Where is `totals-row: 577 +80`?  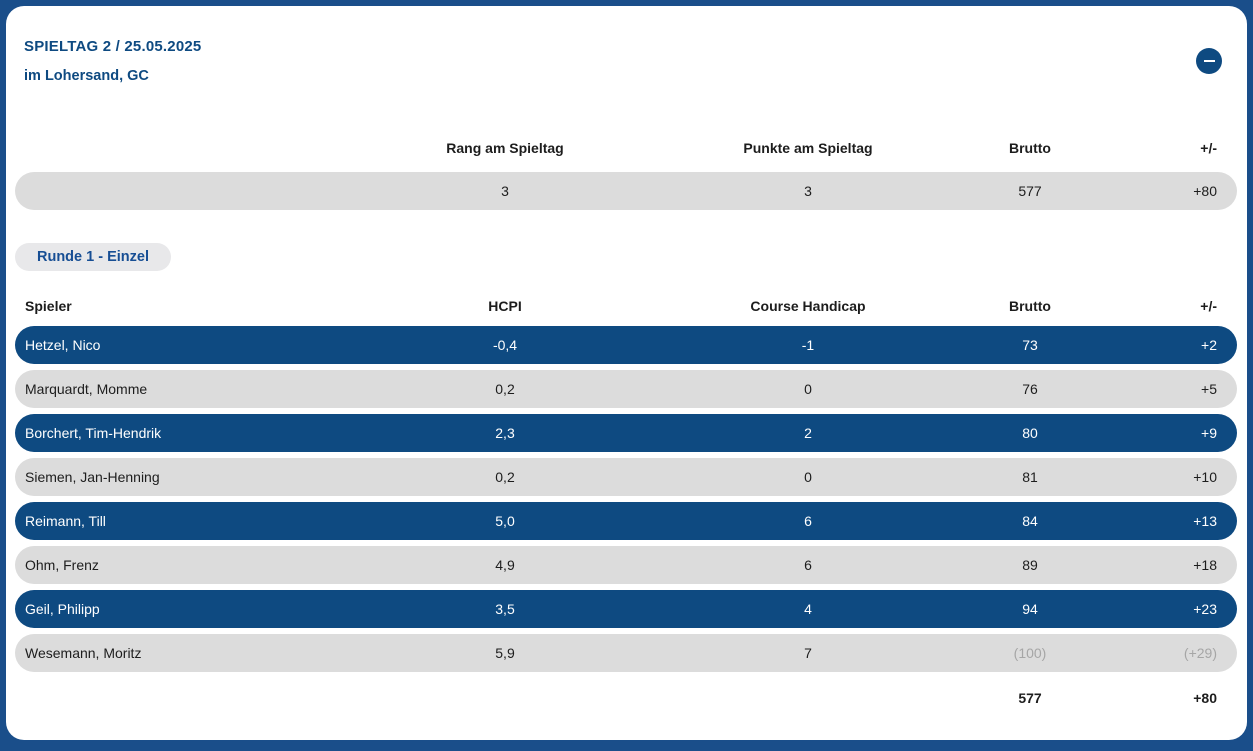
totals-row: 577 +80 is located at coordinates (626, 698).